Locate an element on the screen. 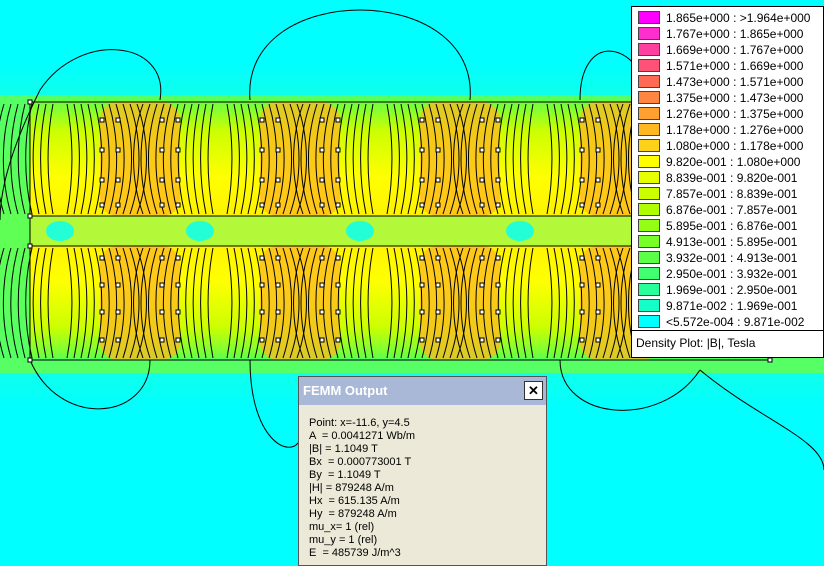 This screenshot has width=824, height=566. legend-entry: 4.913e-001 : 5.895e-001 is located at coordinates (729, 242).